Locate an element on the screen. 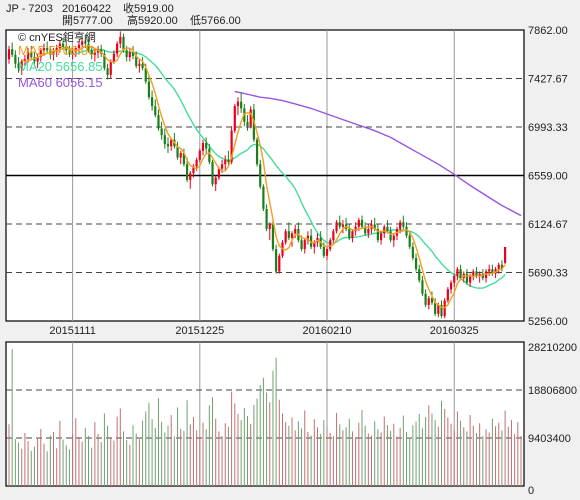 The width and height of the screenshot is (580, 500). y-tick-label: 7862.00 is located at coordinates (548, 31).